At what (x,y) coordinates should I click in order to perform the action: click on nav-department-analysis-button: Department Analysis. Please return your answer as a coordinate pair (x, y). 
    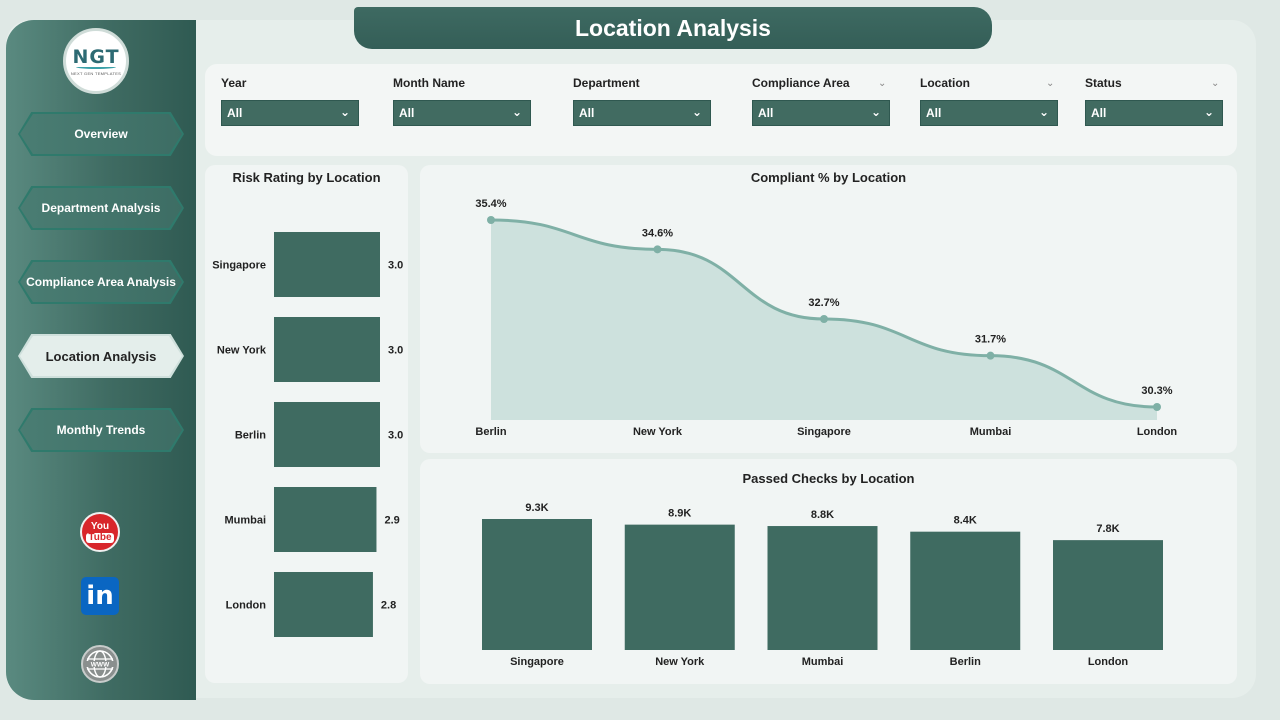
    Looking at the image, I should click on (101, 208).